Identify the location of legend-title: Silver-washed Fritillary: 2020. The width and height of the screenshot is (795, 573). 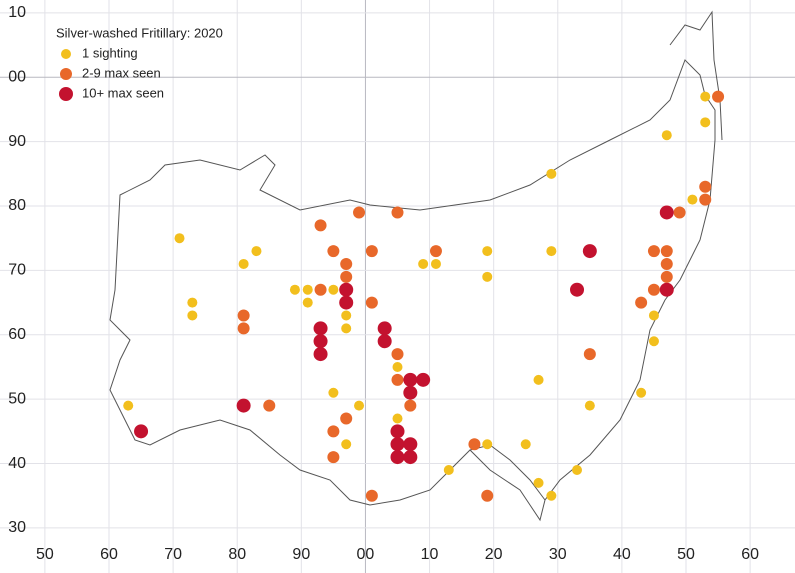
(139, 32).